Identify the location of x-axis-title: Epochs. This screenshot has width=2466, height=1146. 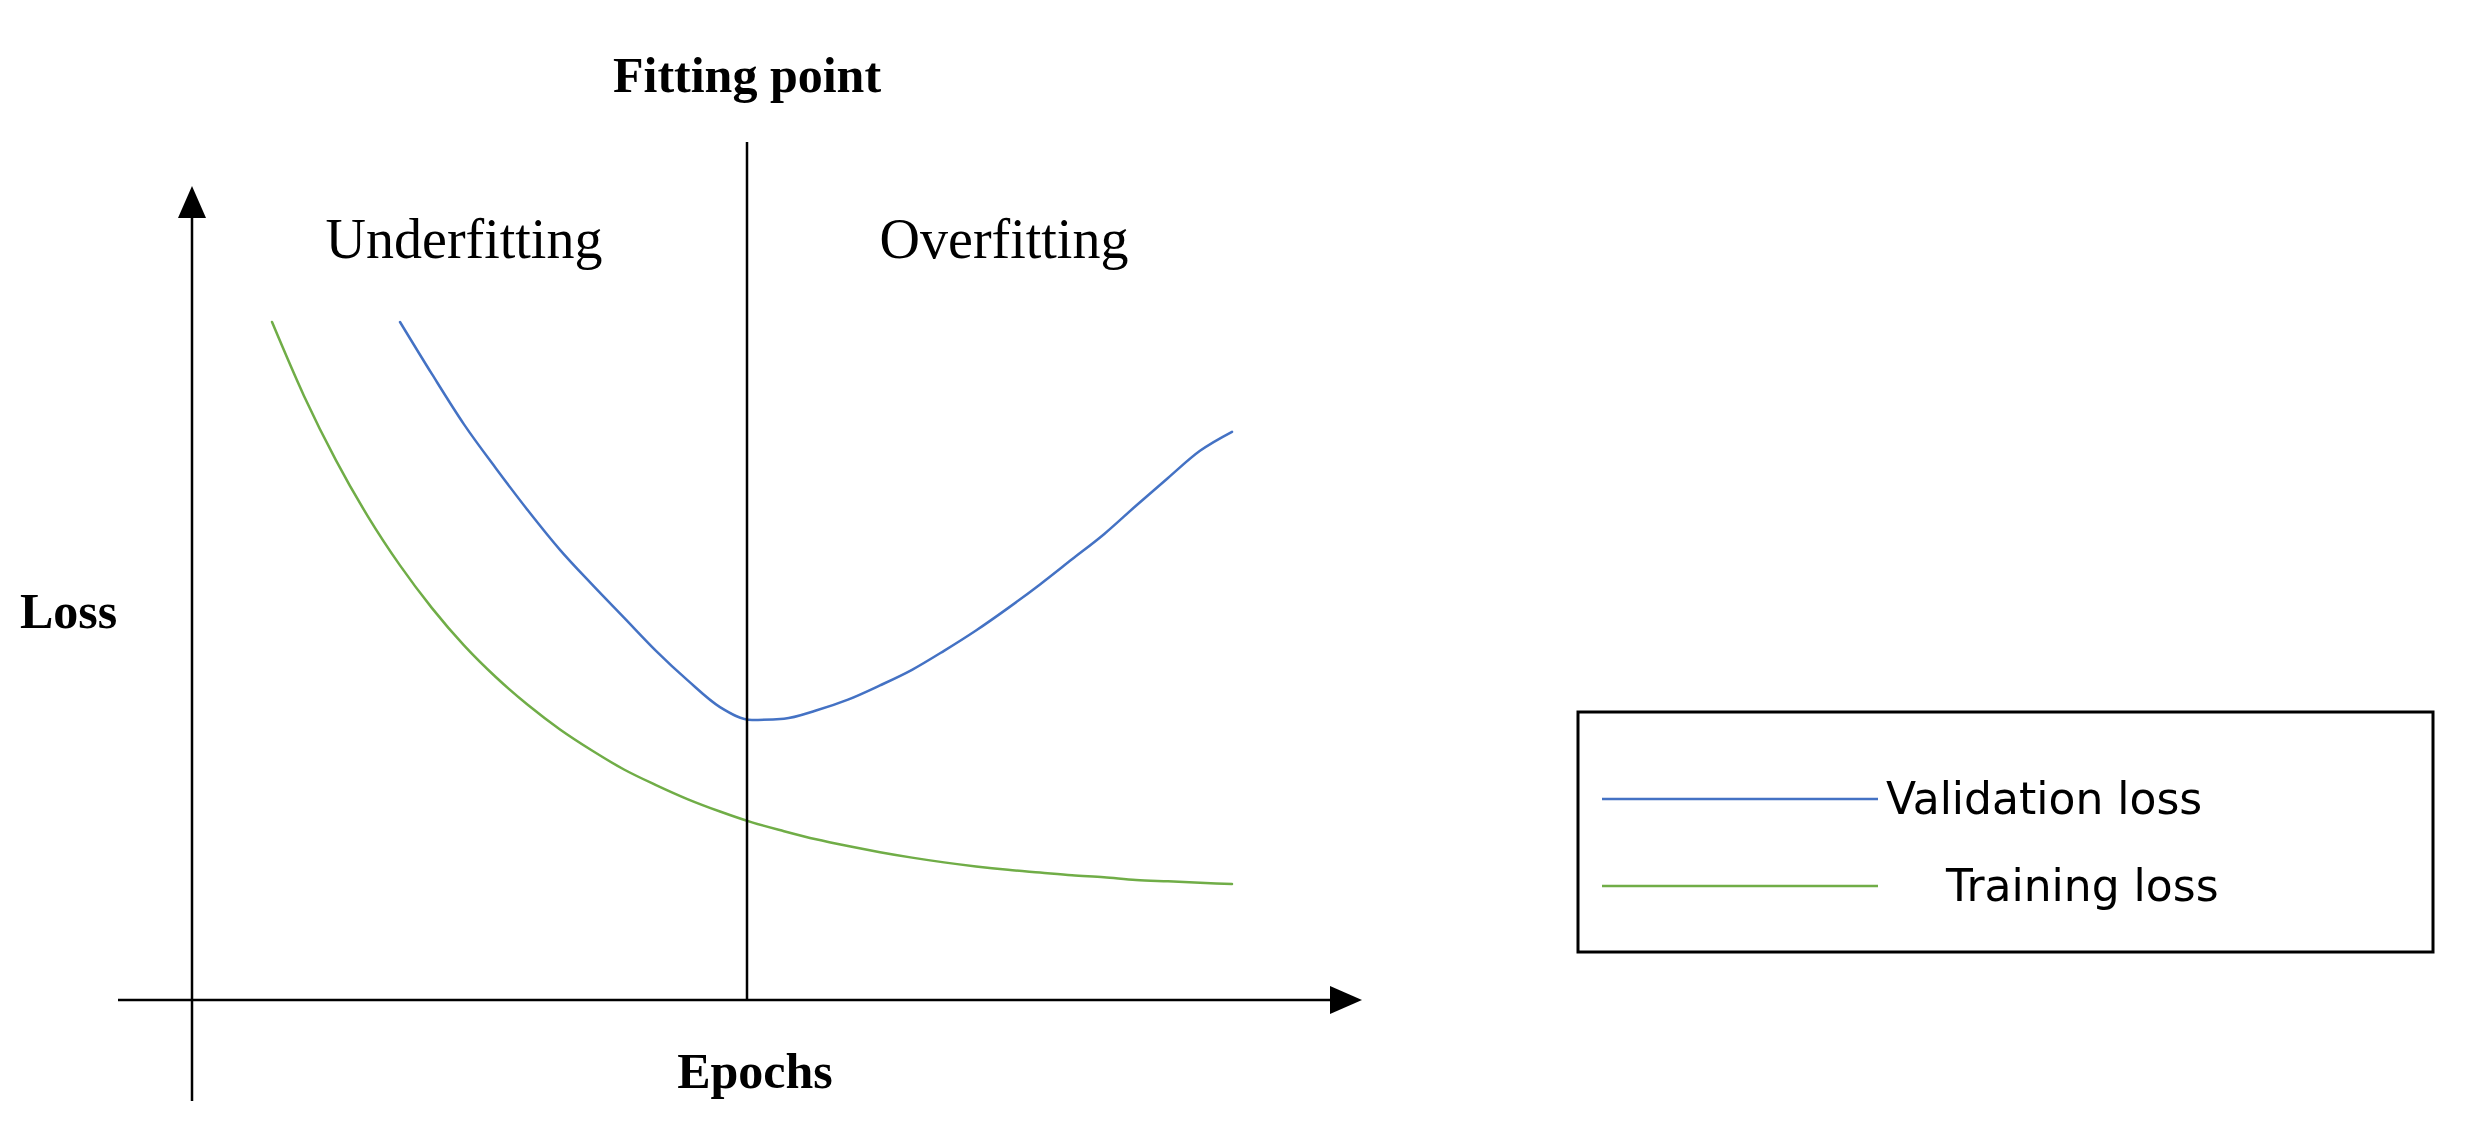
(755, 1071).